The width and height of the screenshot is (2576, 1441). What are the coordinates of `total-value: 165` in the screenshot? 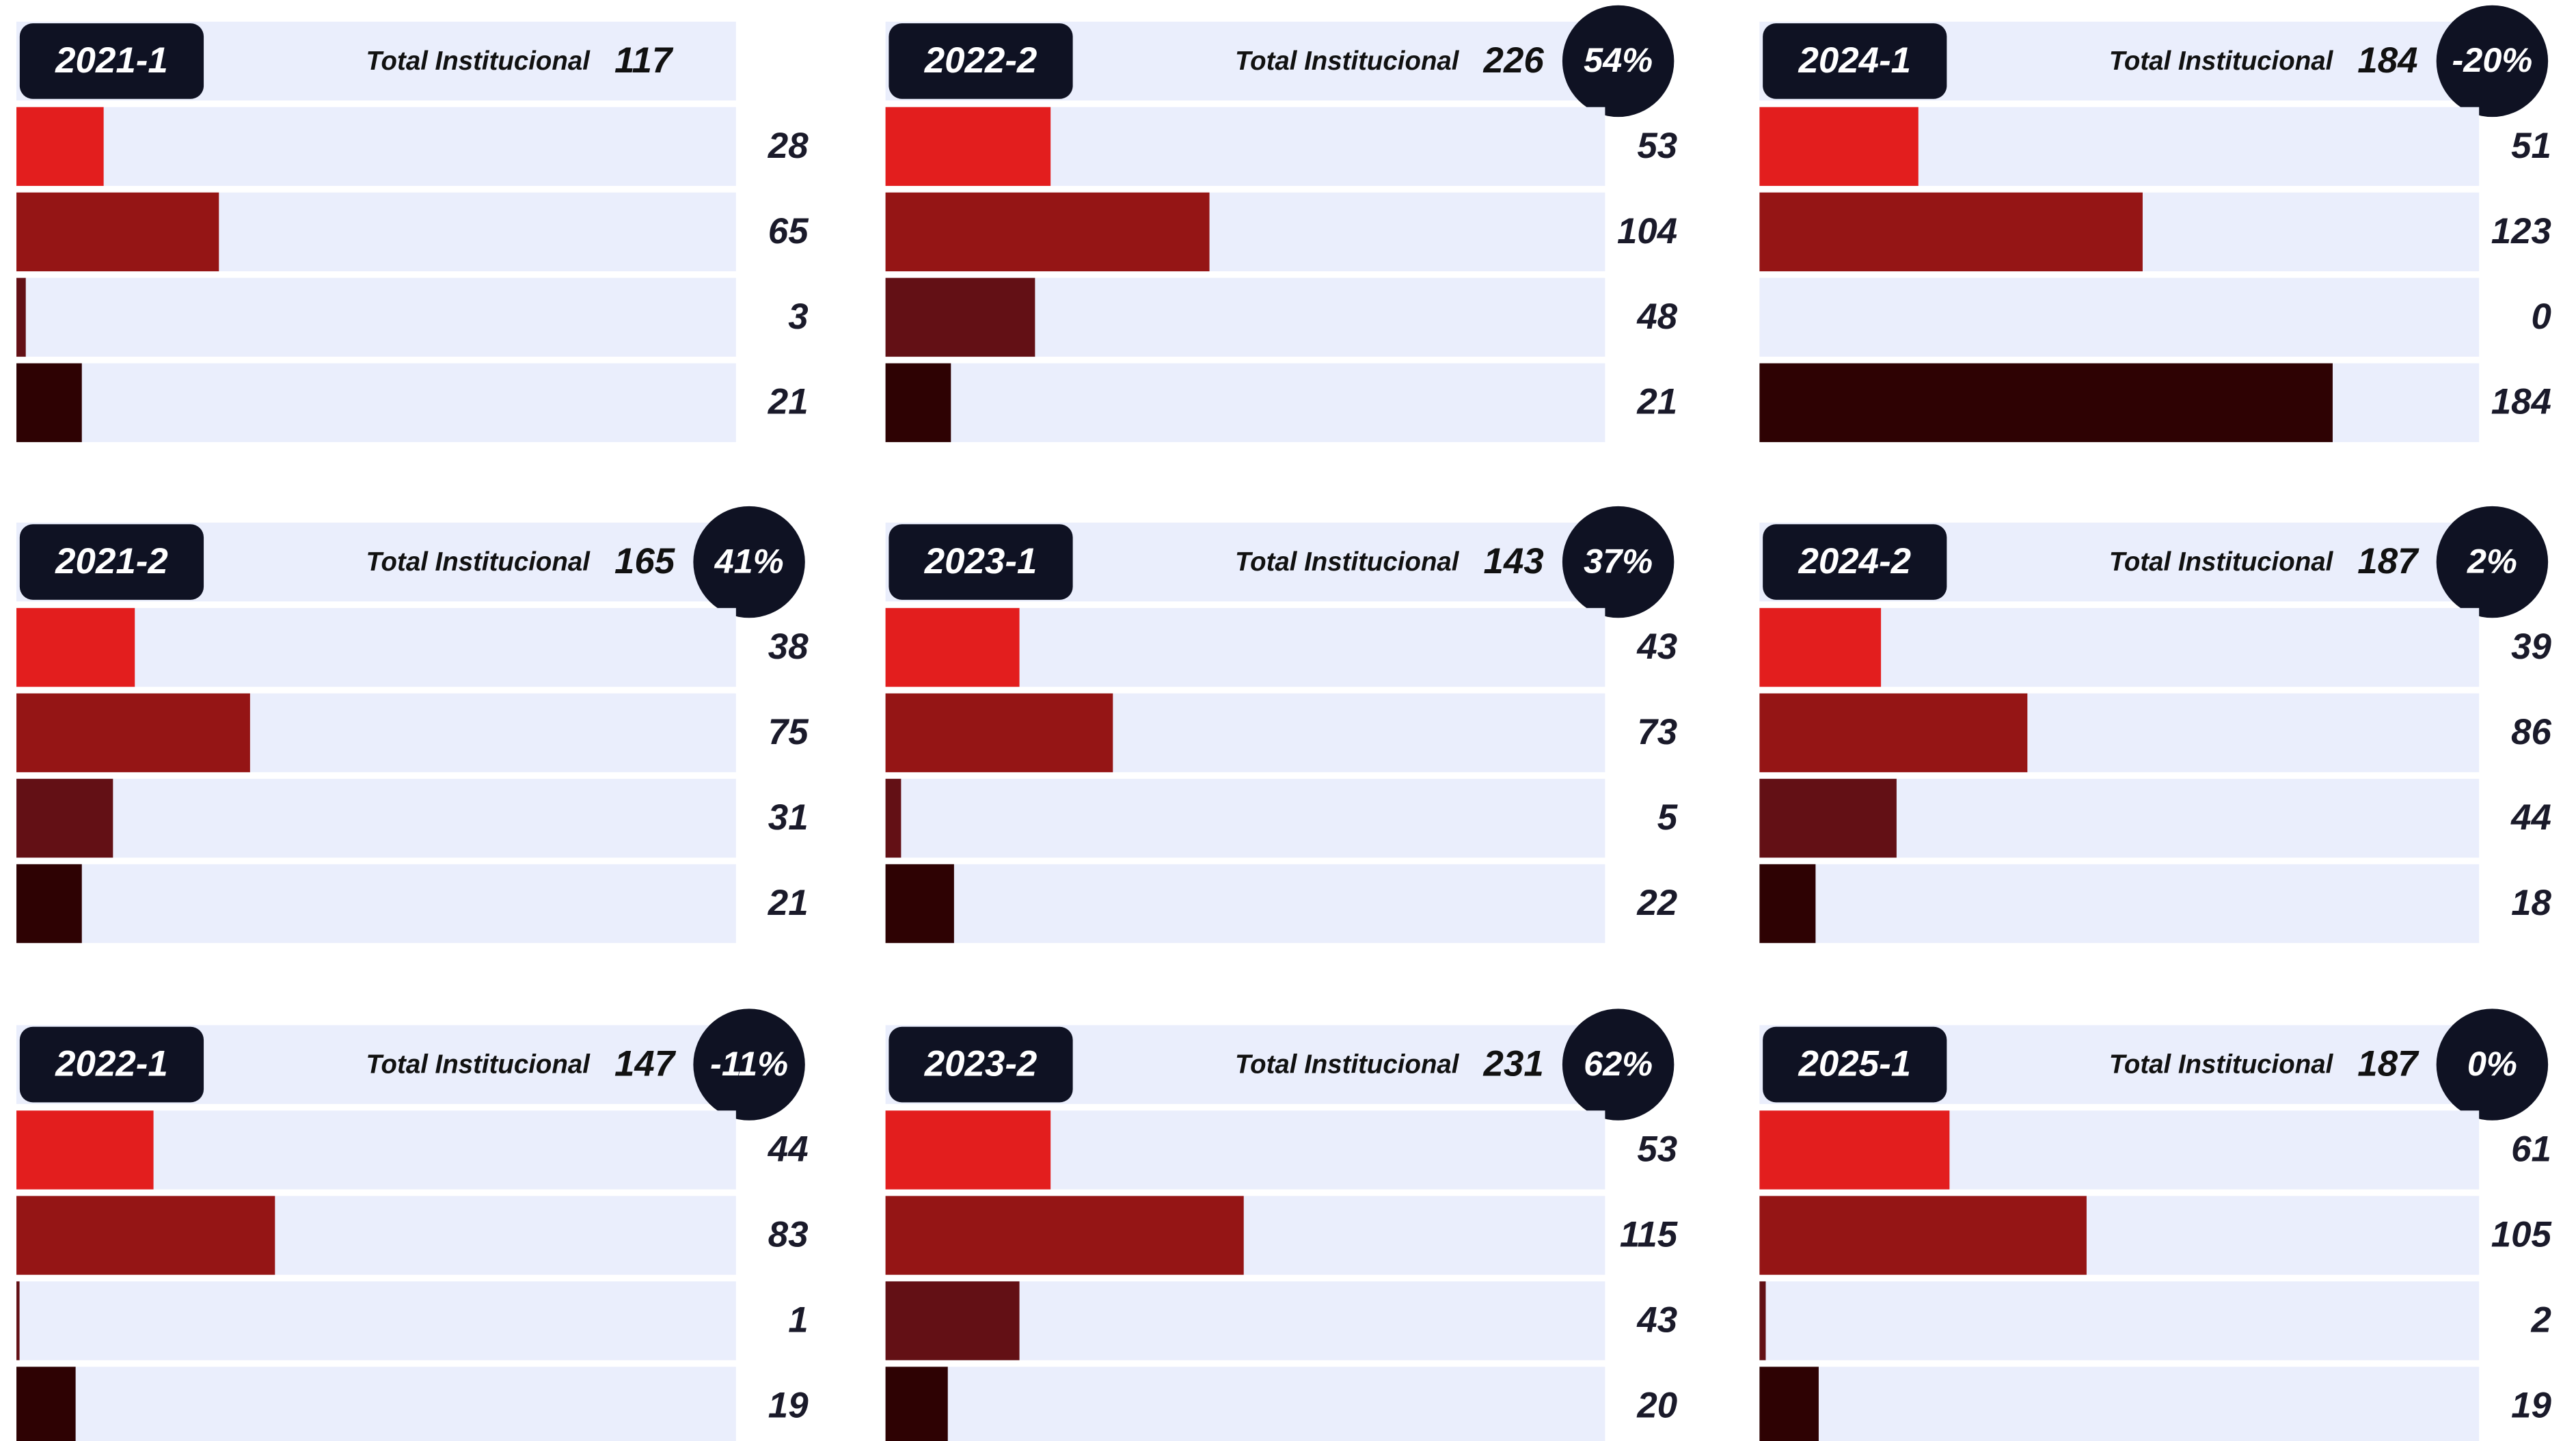 It's located at (645, 561).